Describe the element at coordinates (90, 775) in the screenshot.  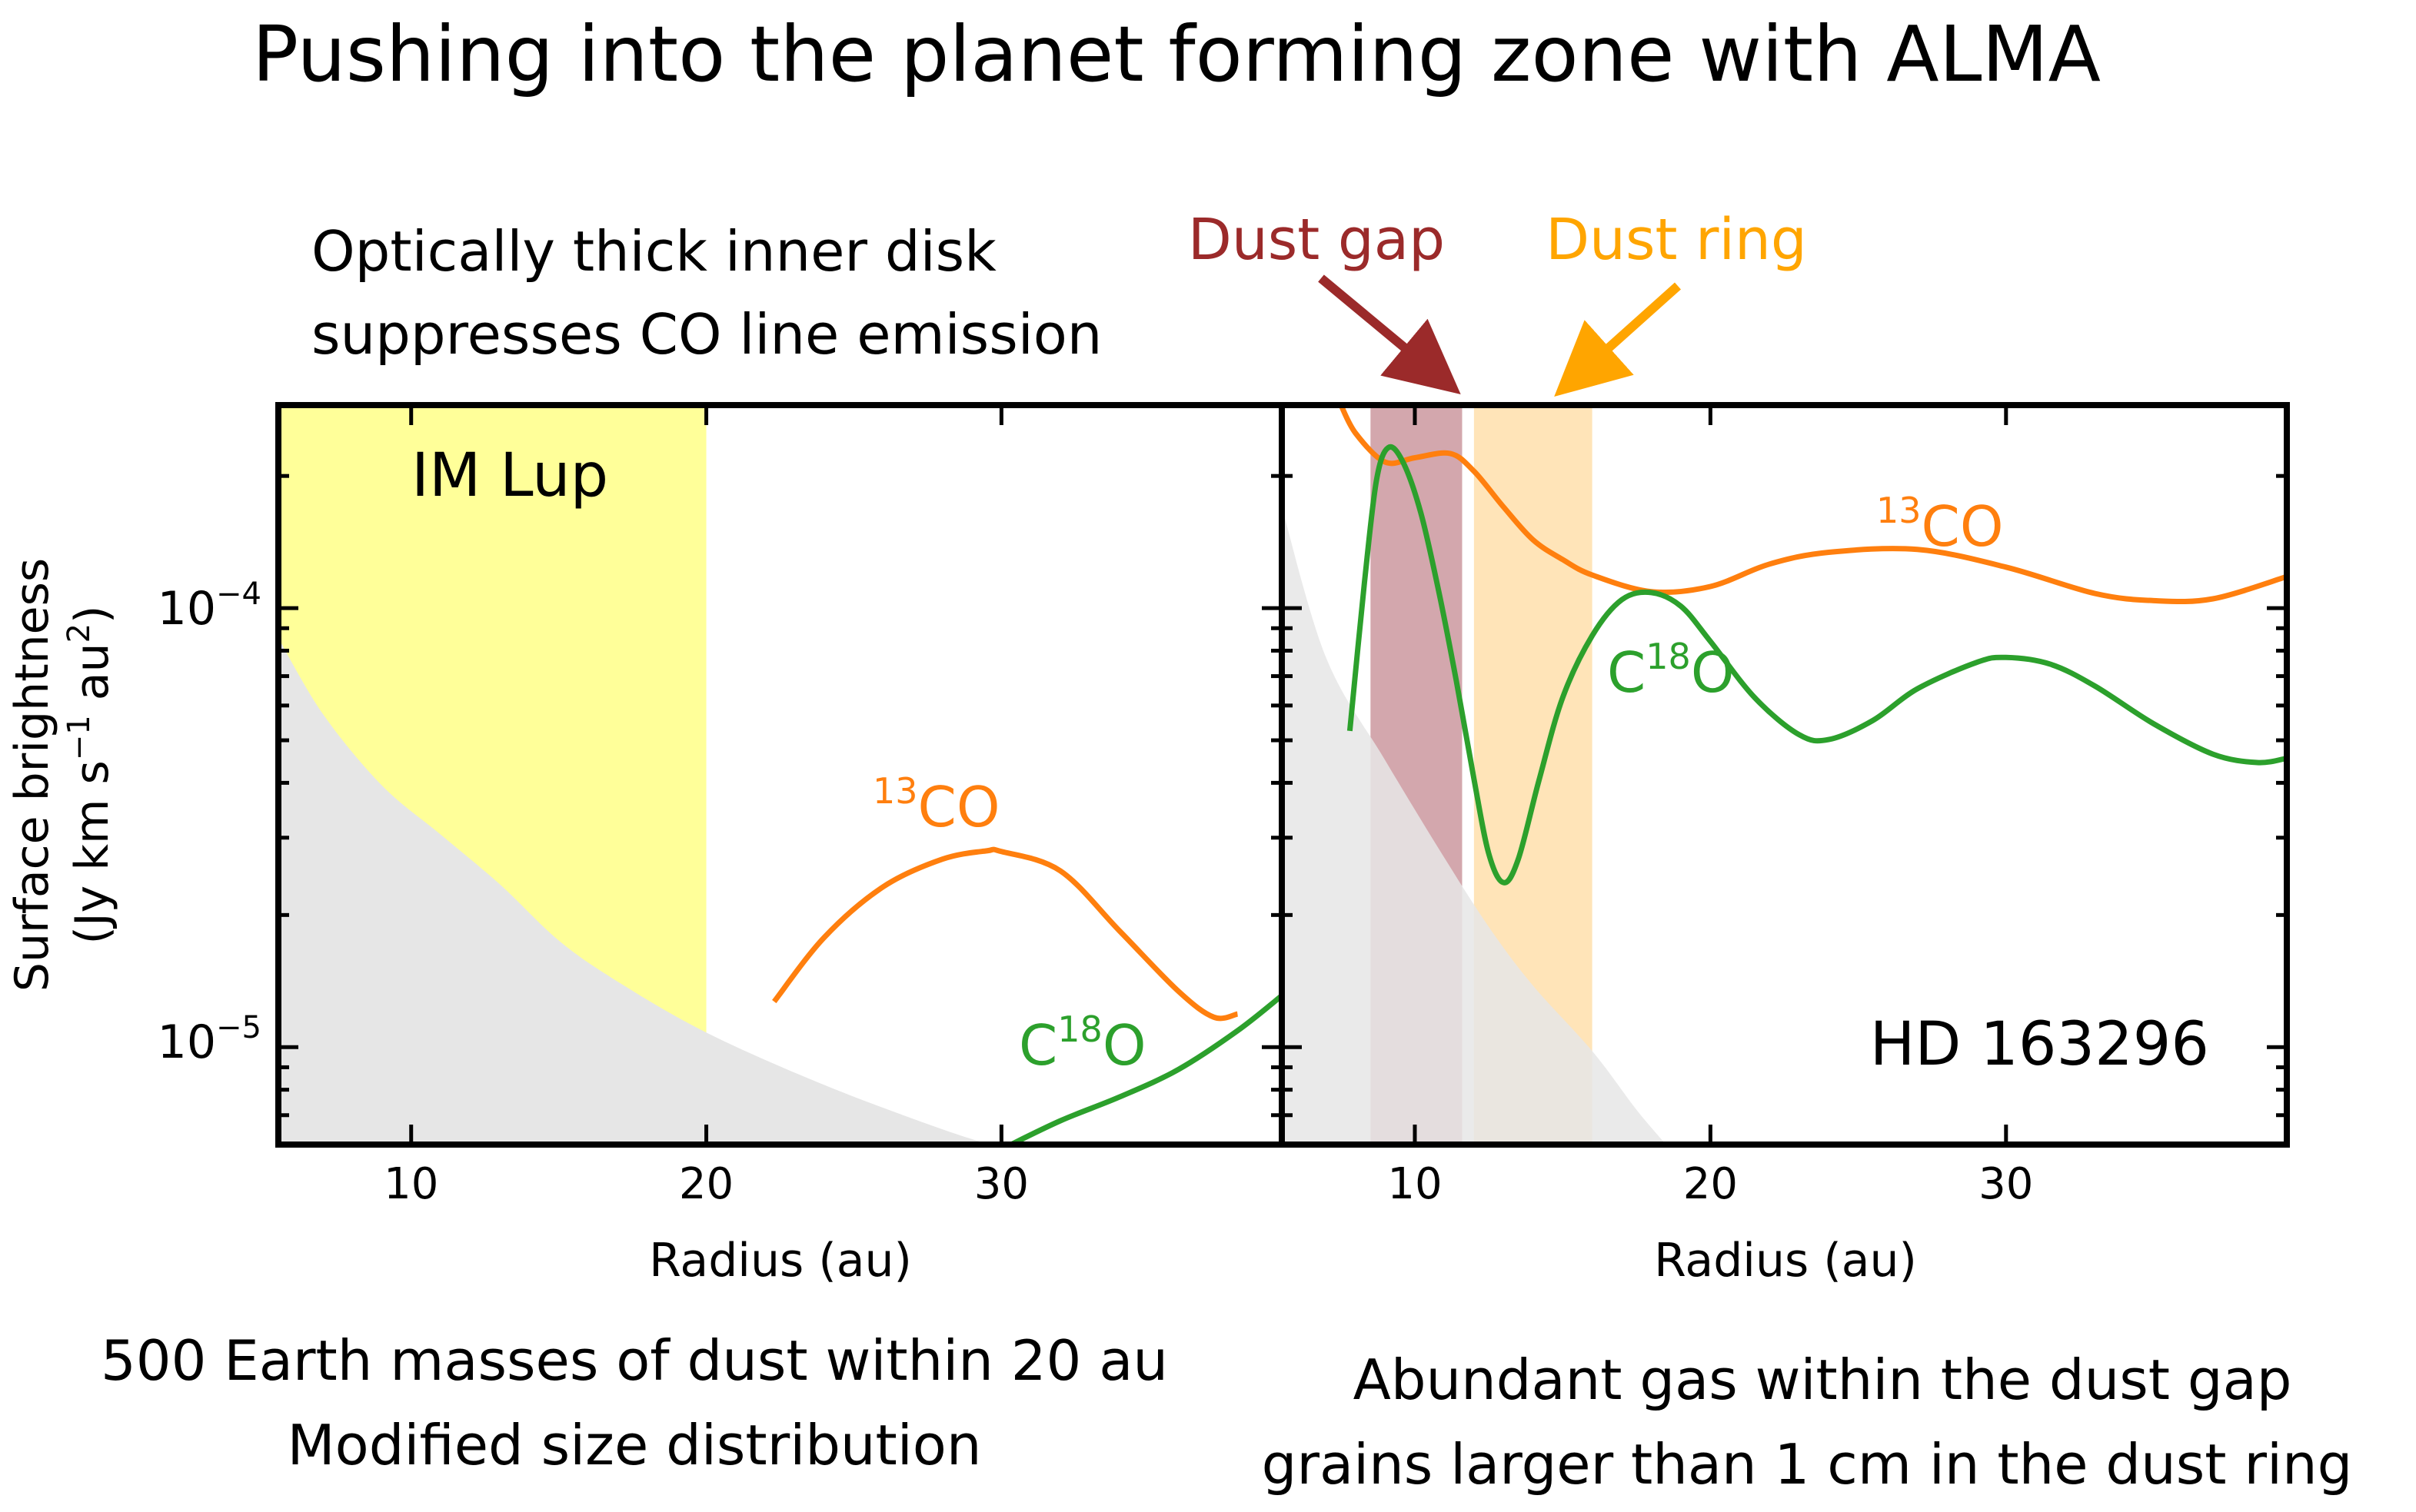
I see `y-axis-label-line2: (Jy km s−1 au2)` at that location.